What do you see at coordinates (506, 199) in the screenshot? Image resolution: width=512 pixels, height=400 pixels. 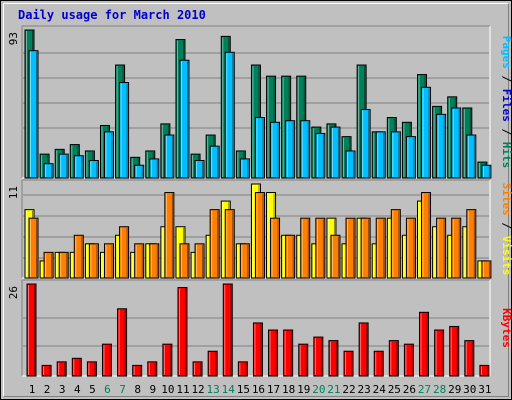 I see `legend-sites: Sites` at bounding box center [506, 199].